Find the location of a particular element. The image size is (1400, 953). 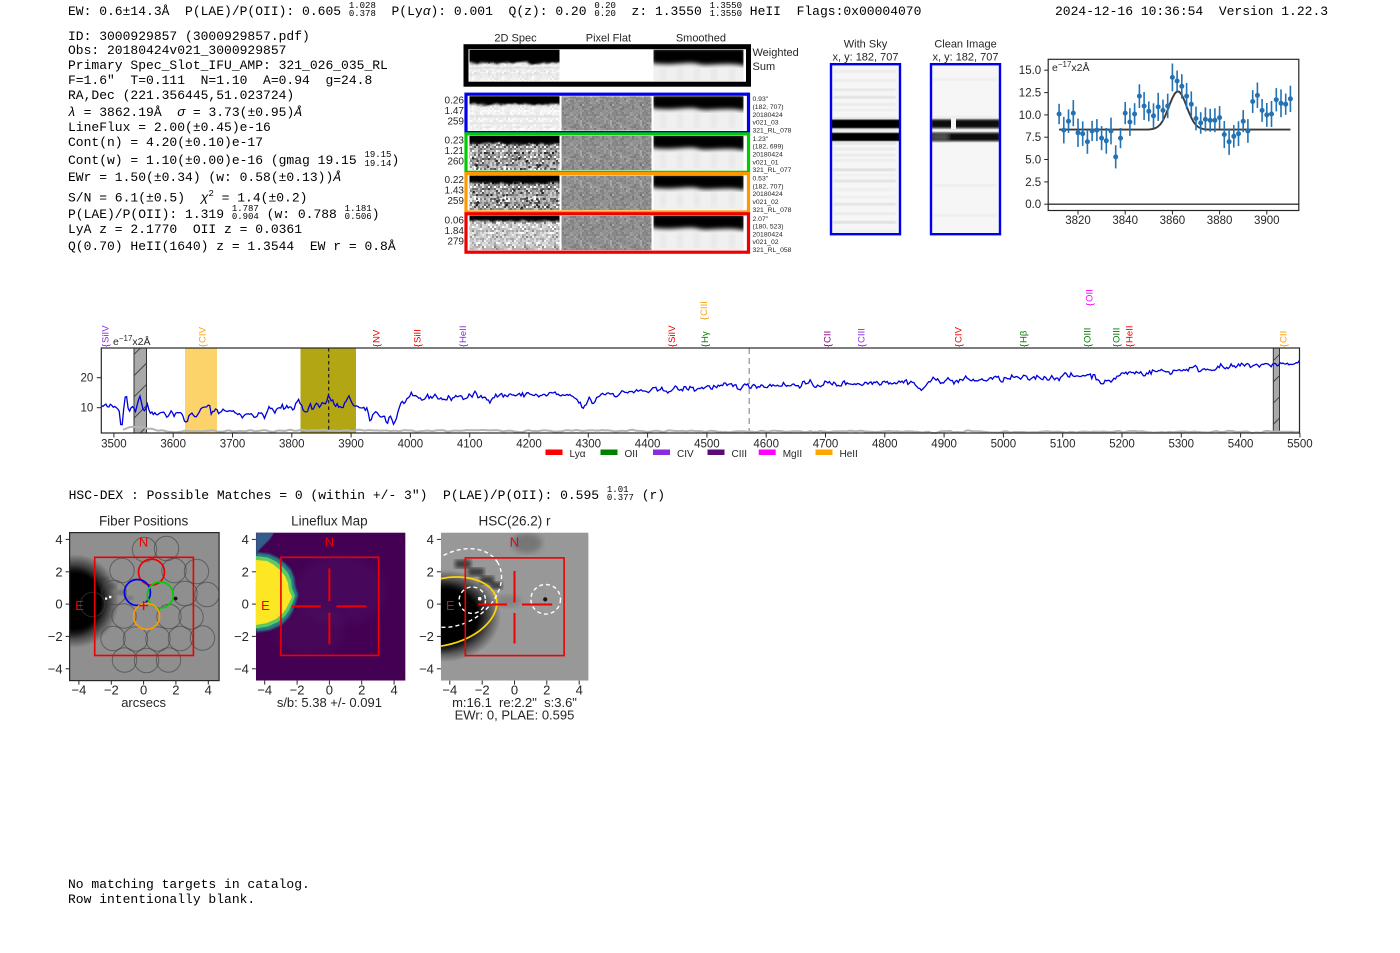

svg-text: Lyα is located at coordinates (578, 454).